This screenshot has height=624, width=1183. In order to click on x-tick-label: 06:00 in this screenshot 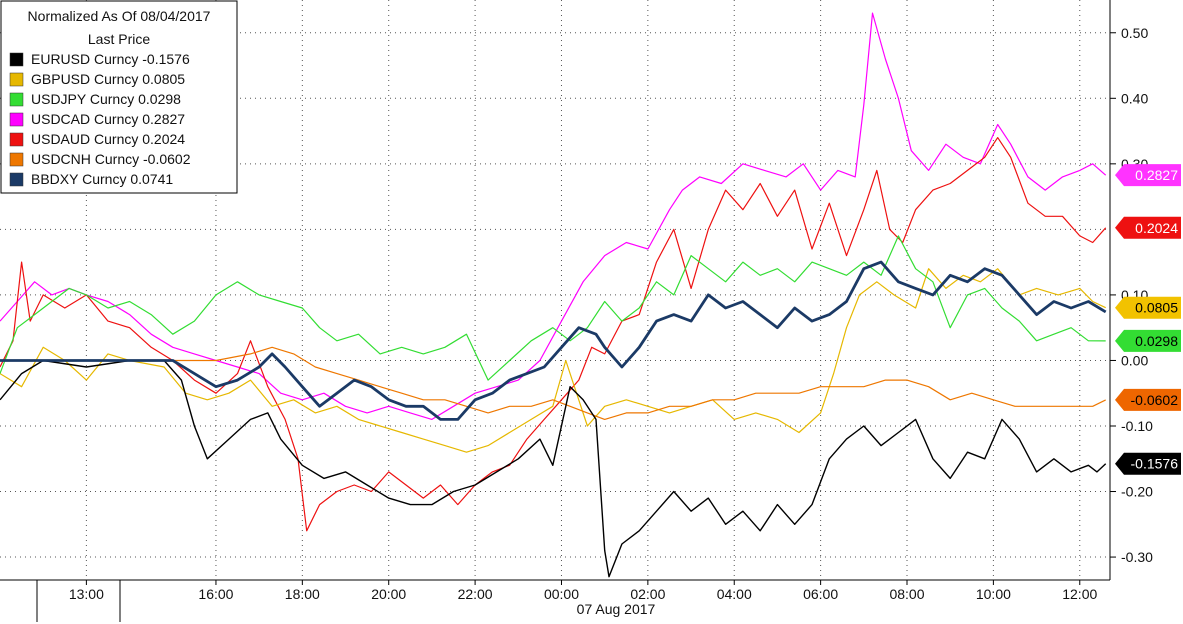, I will do `click(820, 594)`.